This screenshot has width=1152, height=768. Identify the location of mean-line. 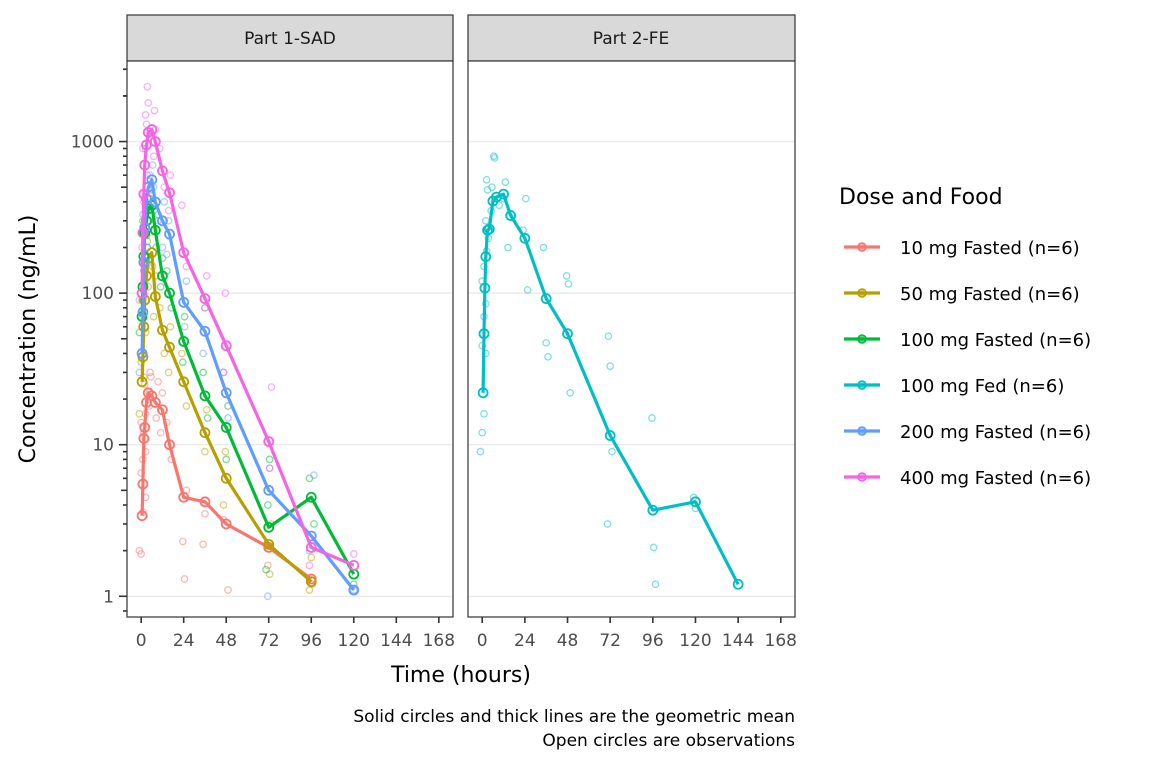
(247, 347).